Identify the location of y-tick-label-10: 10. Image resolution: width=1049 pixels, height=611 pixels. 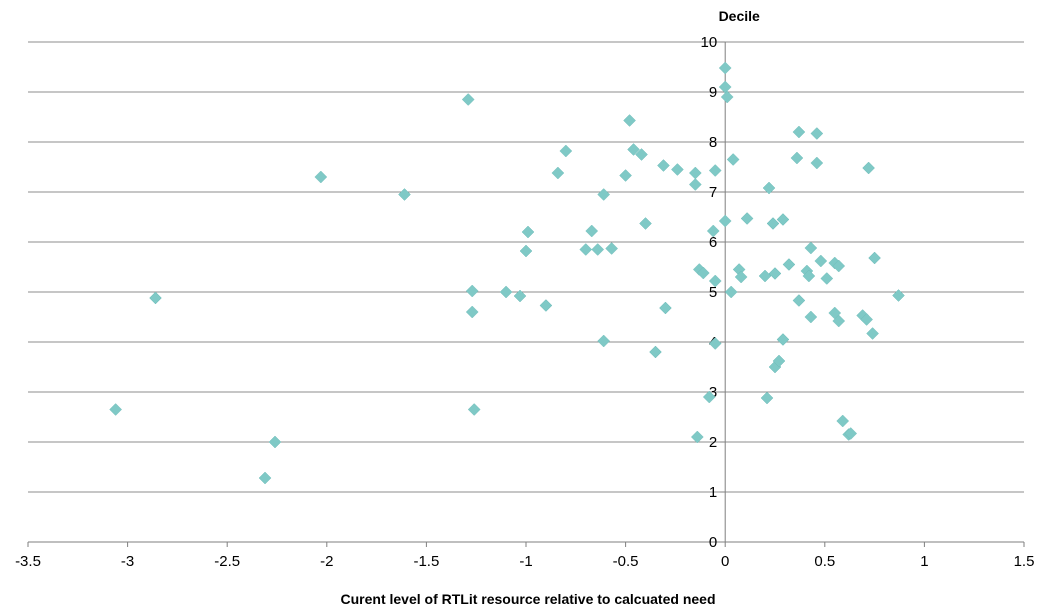
(709, 42).